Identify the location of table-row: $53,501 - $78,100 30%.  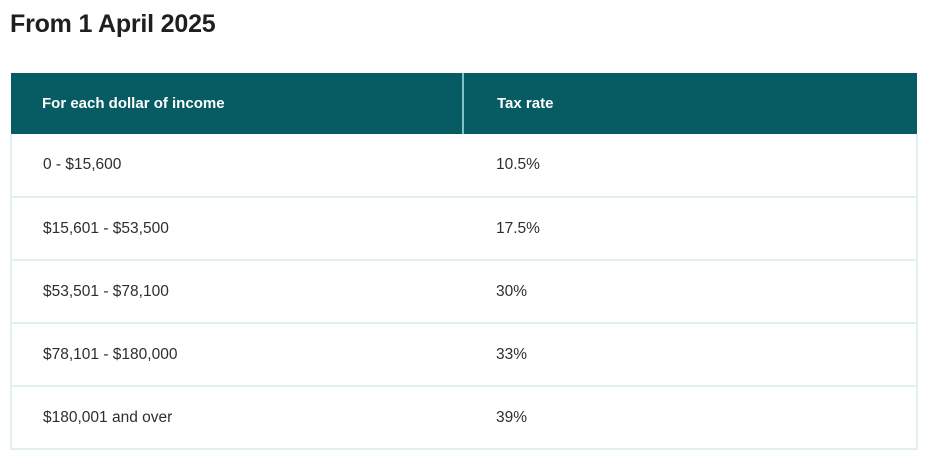
(464, 292).